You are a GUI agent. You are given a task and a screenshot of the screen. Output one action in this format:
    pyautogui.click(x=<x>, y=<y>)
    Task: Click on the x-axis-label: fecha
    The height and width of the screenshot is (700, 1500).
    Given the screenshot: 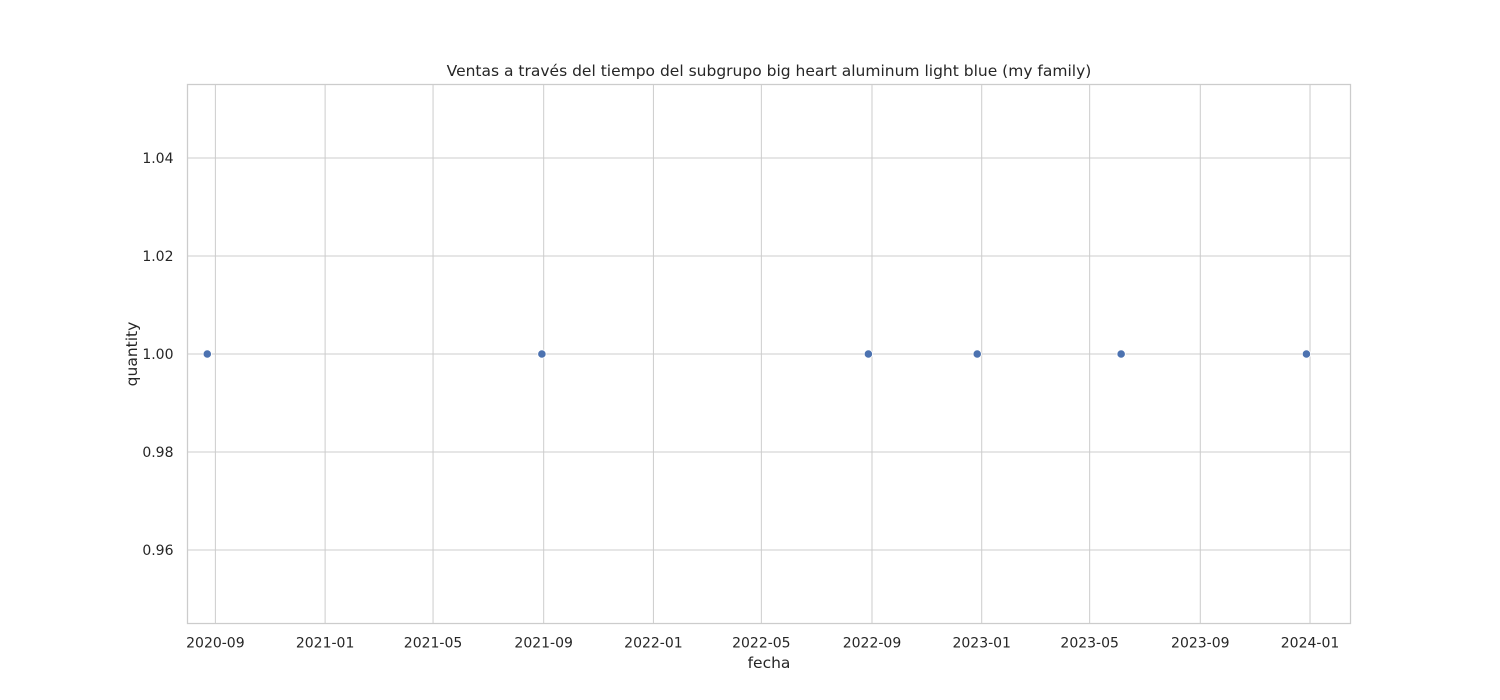 What is the action you would take?
    pyautogui.click(x=769, y=663)
    